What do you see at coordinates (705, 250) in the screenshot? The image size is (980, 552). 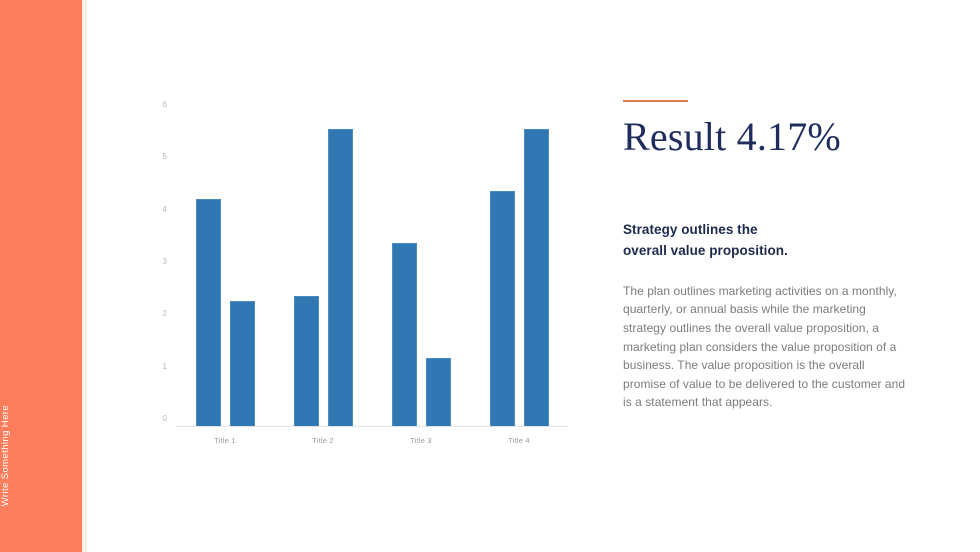 I see `subheading-line-2: overall value proposition.` at bounding box center [705, 250].